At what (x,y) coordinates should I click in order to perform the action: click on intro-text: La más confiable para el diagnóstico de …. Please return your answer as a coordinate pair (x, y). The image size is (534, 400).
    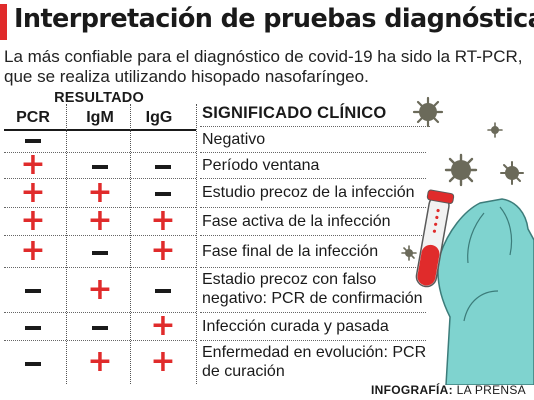
    Looking at the image, I should click on (263, 66).